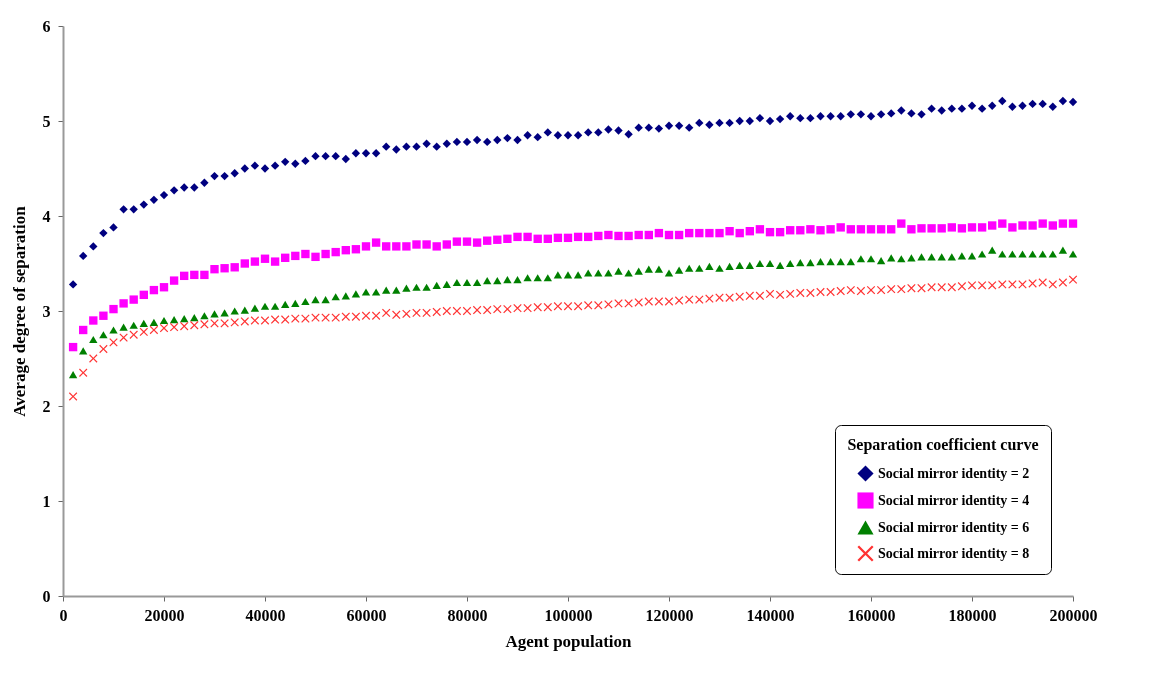 The width and height of the screenshot is (1165, 691). Describe the element at coordinates (954, 500) in the screenshot. I see `legend-label: Social mirror identity = 4` at that location.